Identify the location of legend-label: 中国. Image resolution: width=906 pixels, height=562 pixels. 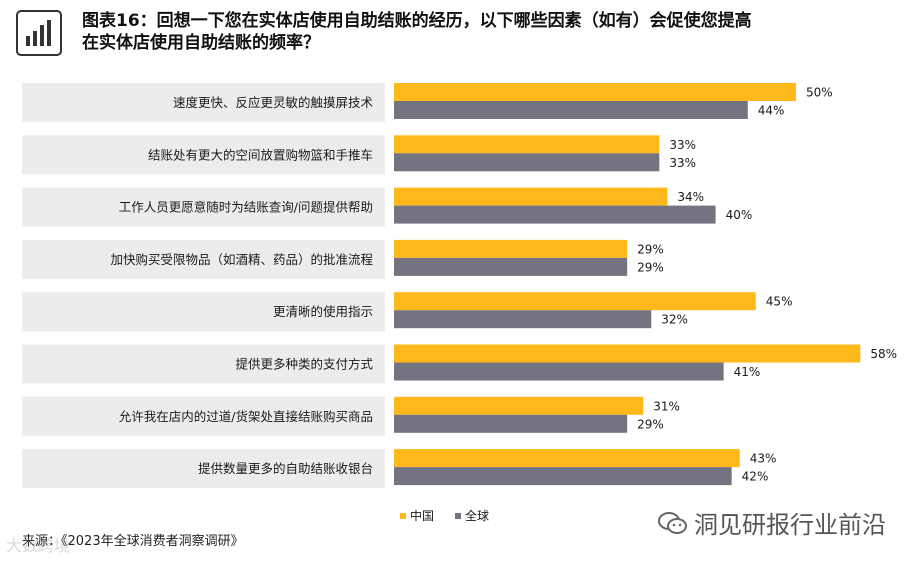
(422, 515).